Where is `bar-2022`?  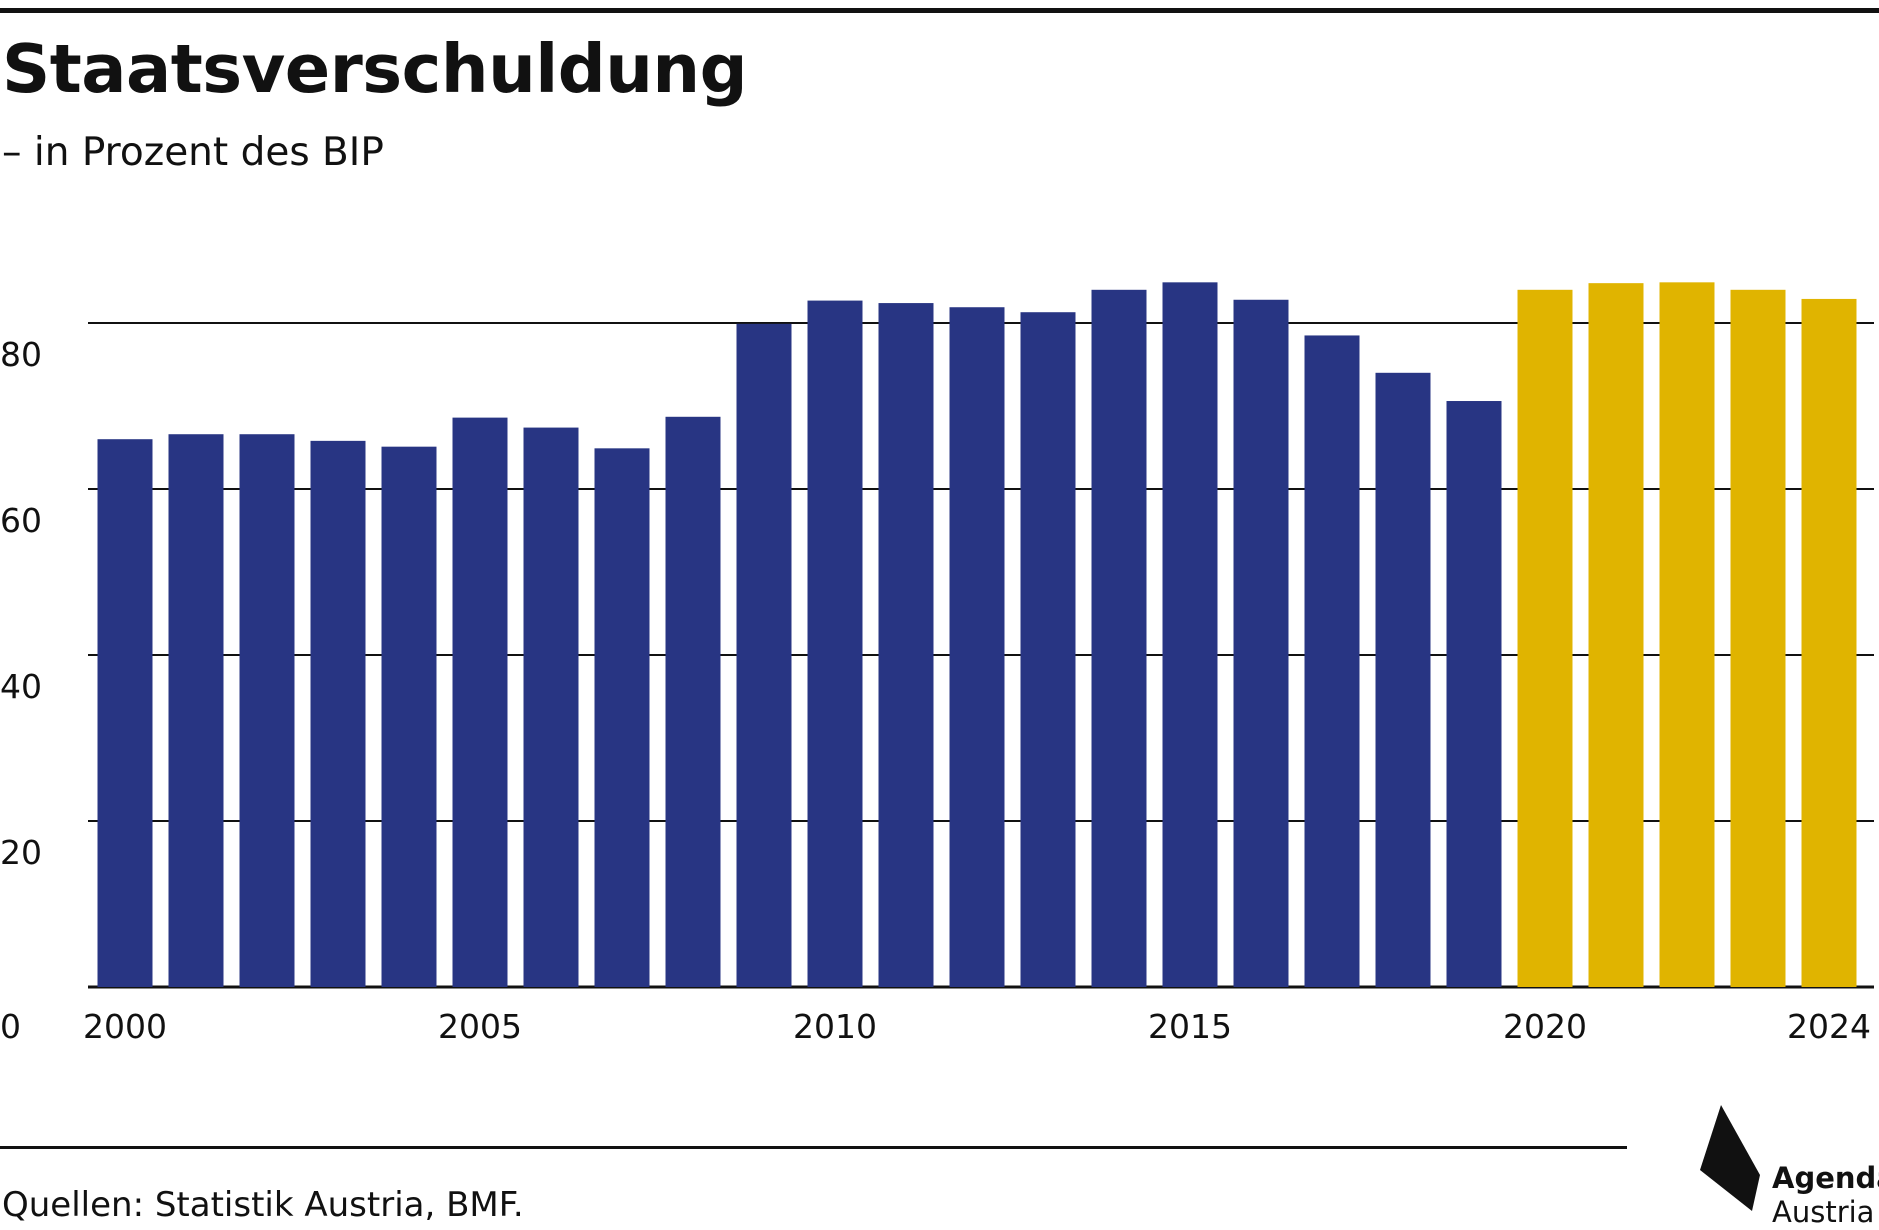 bar-2022 is located at coordinates (1687, 635).